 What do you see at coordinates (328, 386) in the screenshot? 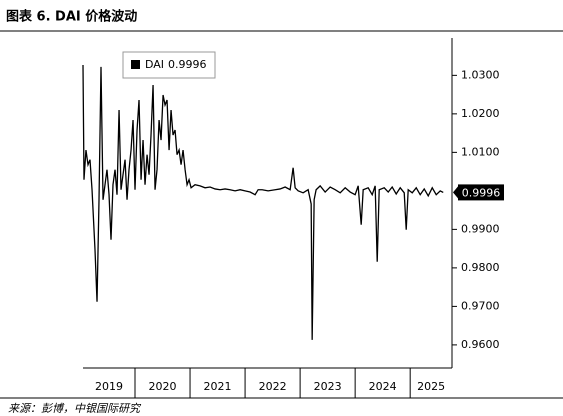
I see `x-tick-label: 2023` at bounding box center [328, 386].